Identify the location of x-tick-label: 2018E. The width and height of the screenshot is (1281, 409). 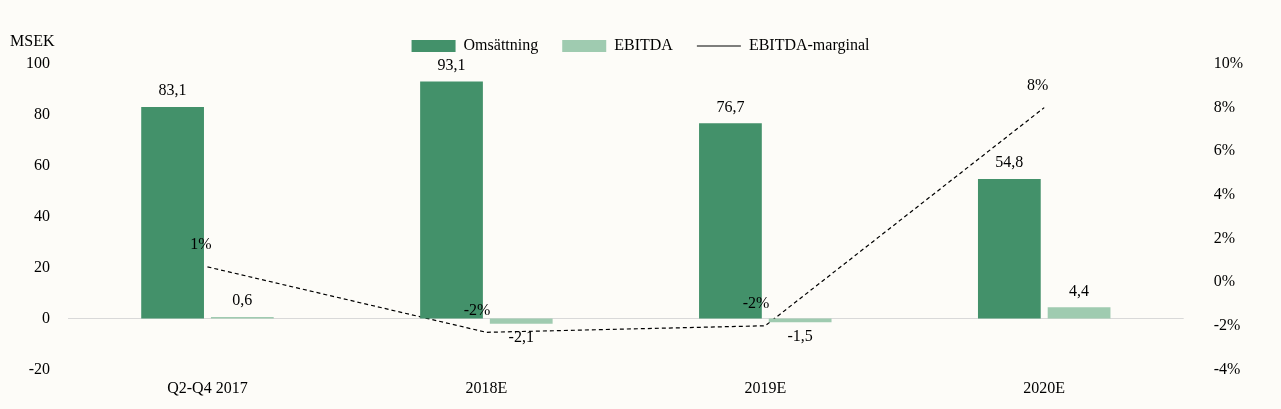
(486, 388).